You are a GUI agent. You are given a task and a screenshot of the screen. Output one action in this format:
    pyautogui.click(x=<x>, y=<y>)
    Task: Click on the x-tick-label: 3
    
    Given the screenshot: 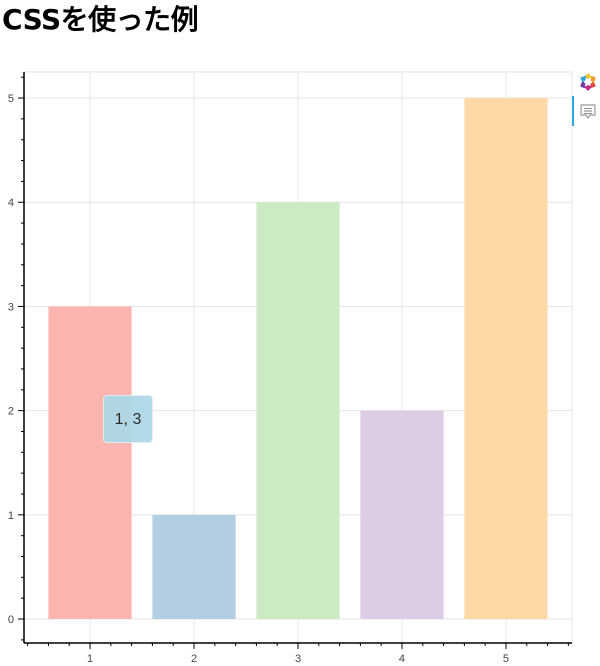 What is the action you would take?
    pyautogui.click(x=298, y=659)
    